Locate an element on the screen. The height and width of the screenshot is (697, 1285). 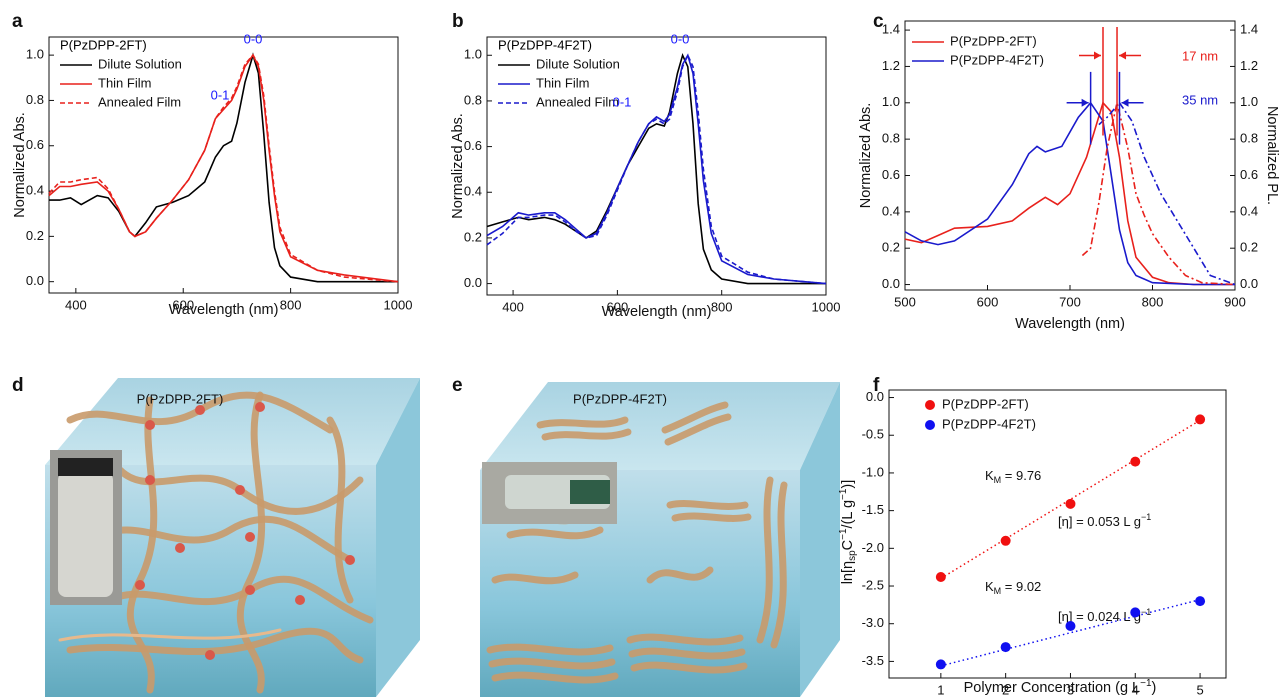
y-tick-label: 0.0 is located at coordinates (473, 282).